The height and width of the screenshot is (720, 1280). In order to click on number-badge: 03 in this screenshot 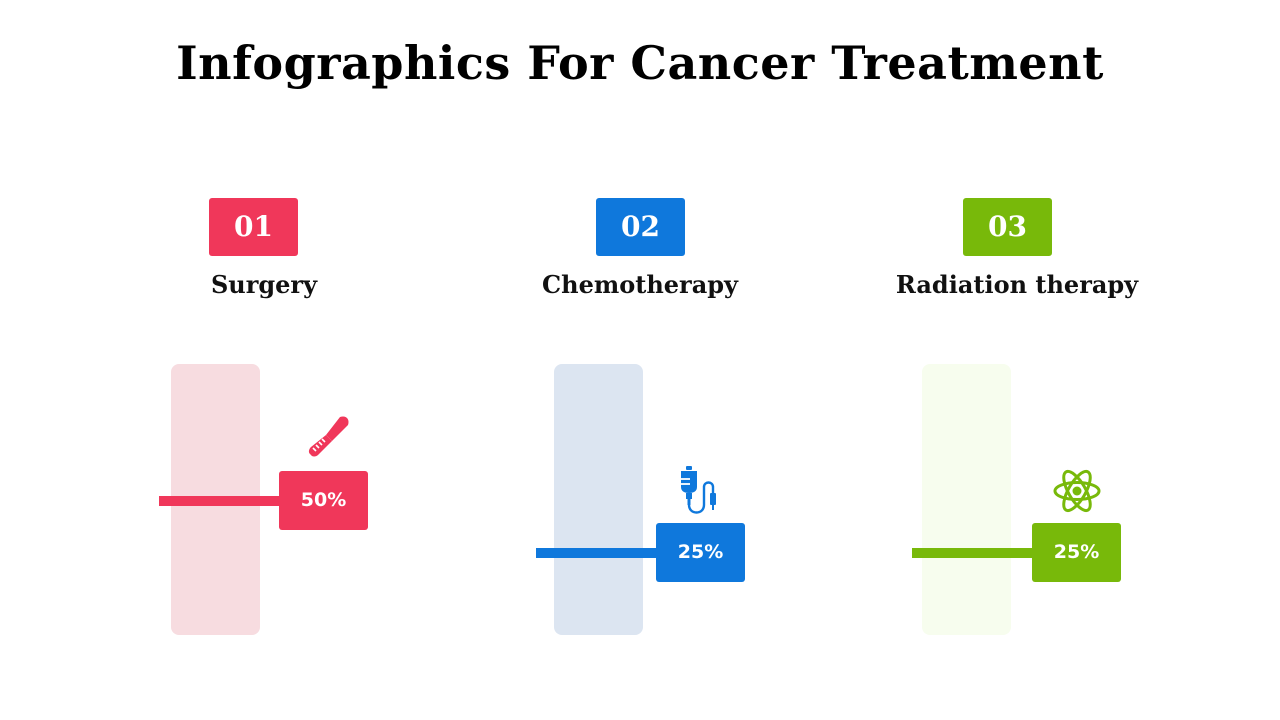, I will do `click(1007, 227)`.